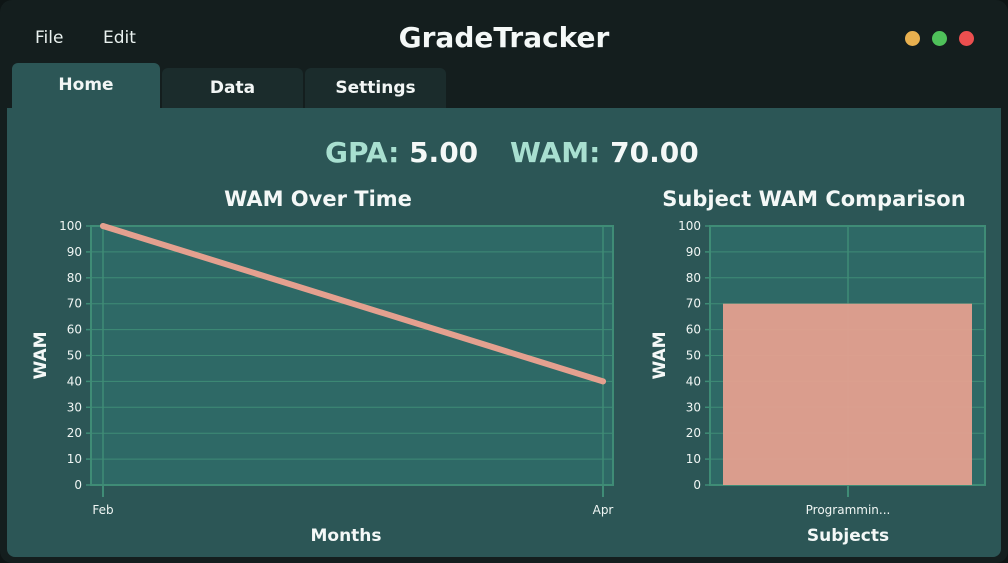 The image size is (1008, 563). Describe the element at coordinates (375, 88) in the screenshot. I see `tab-settings: Settings` at that location.